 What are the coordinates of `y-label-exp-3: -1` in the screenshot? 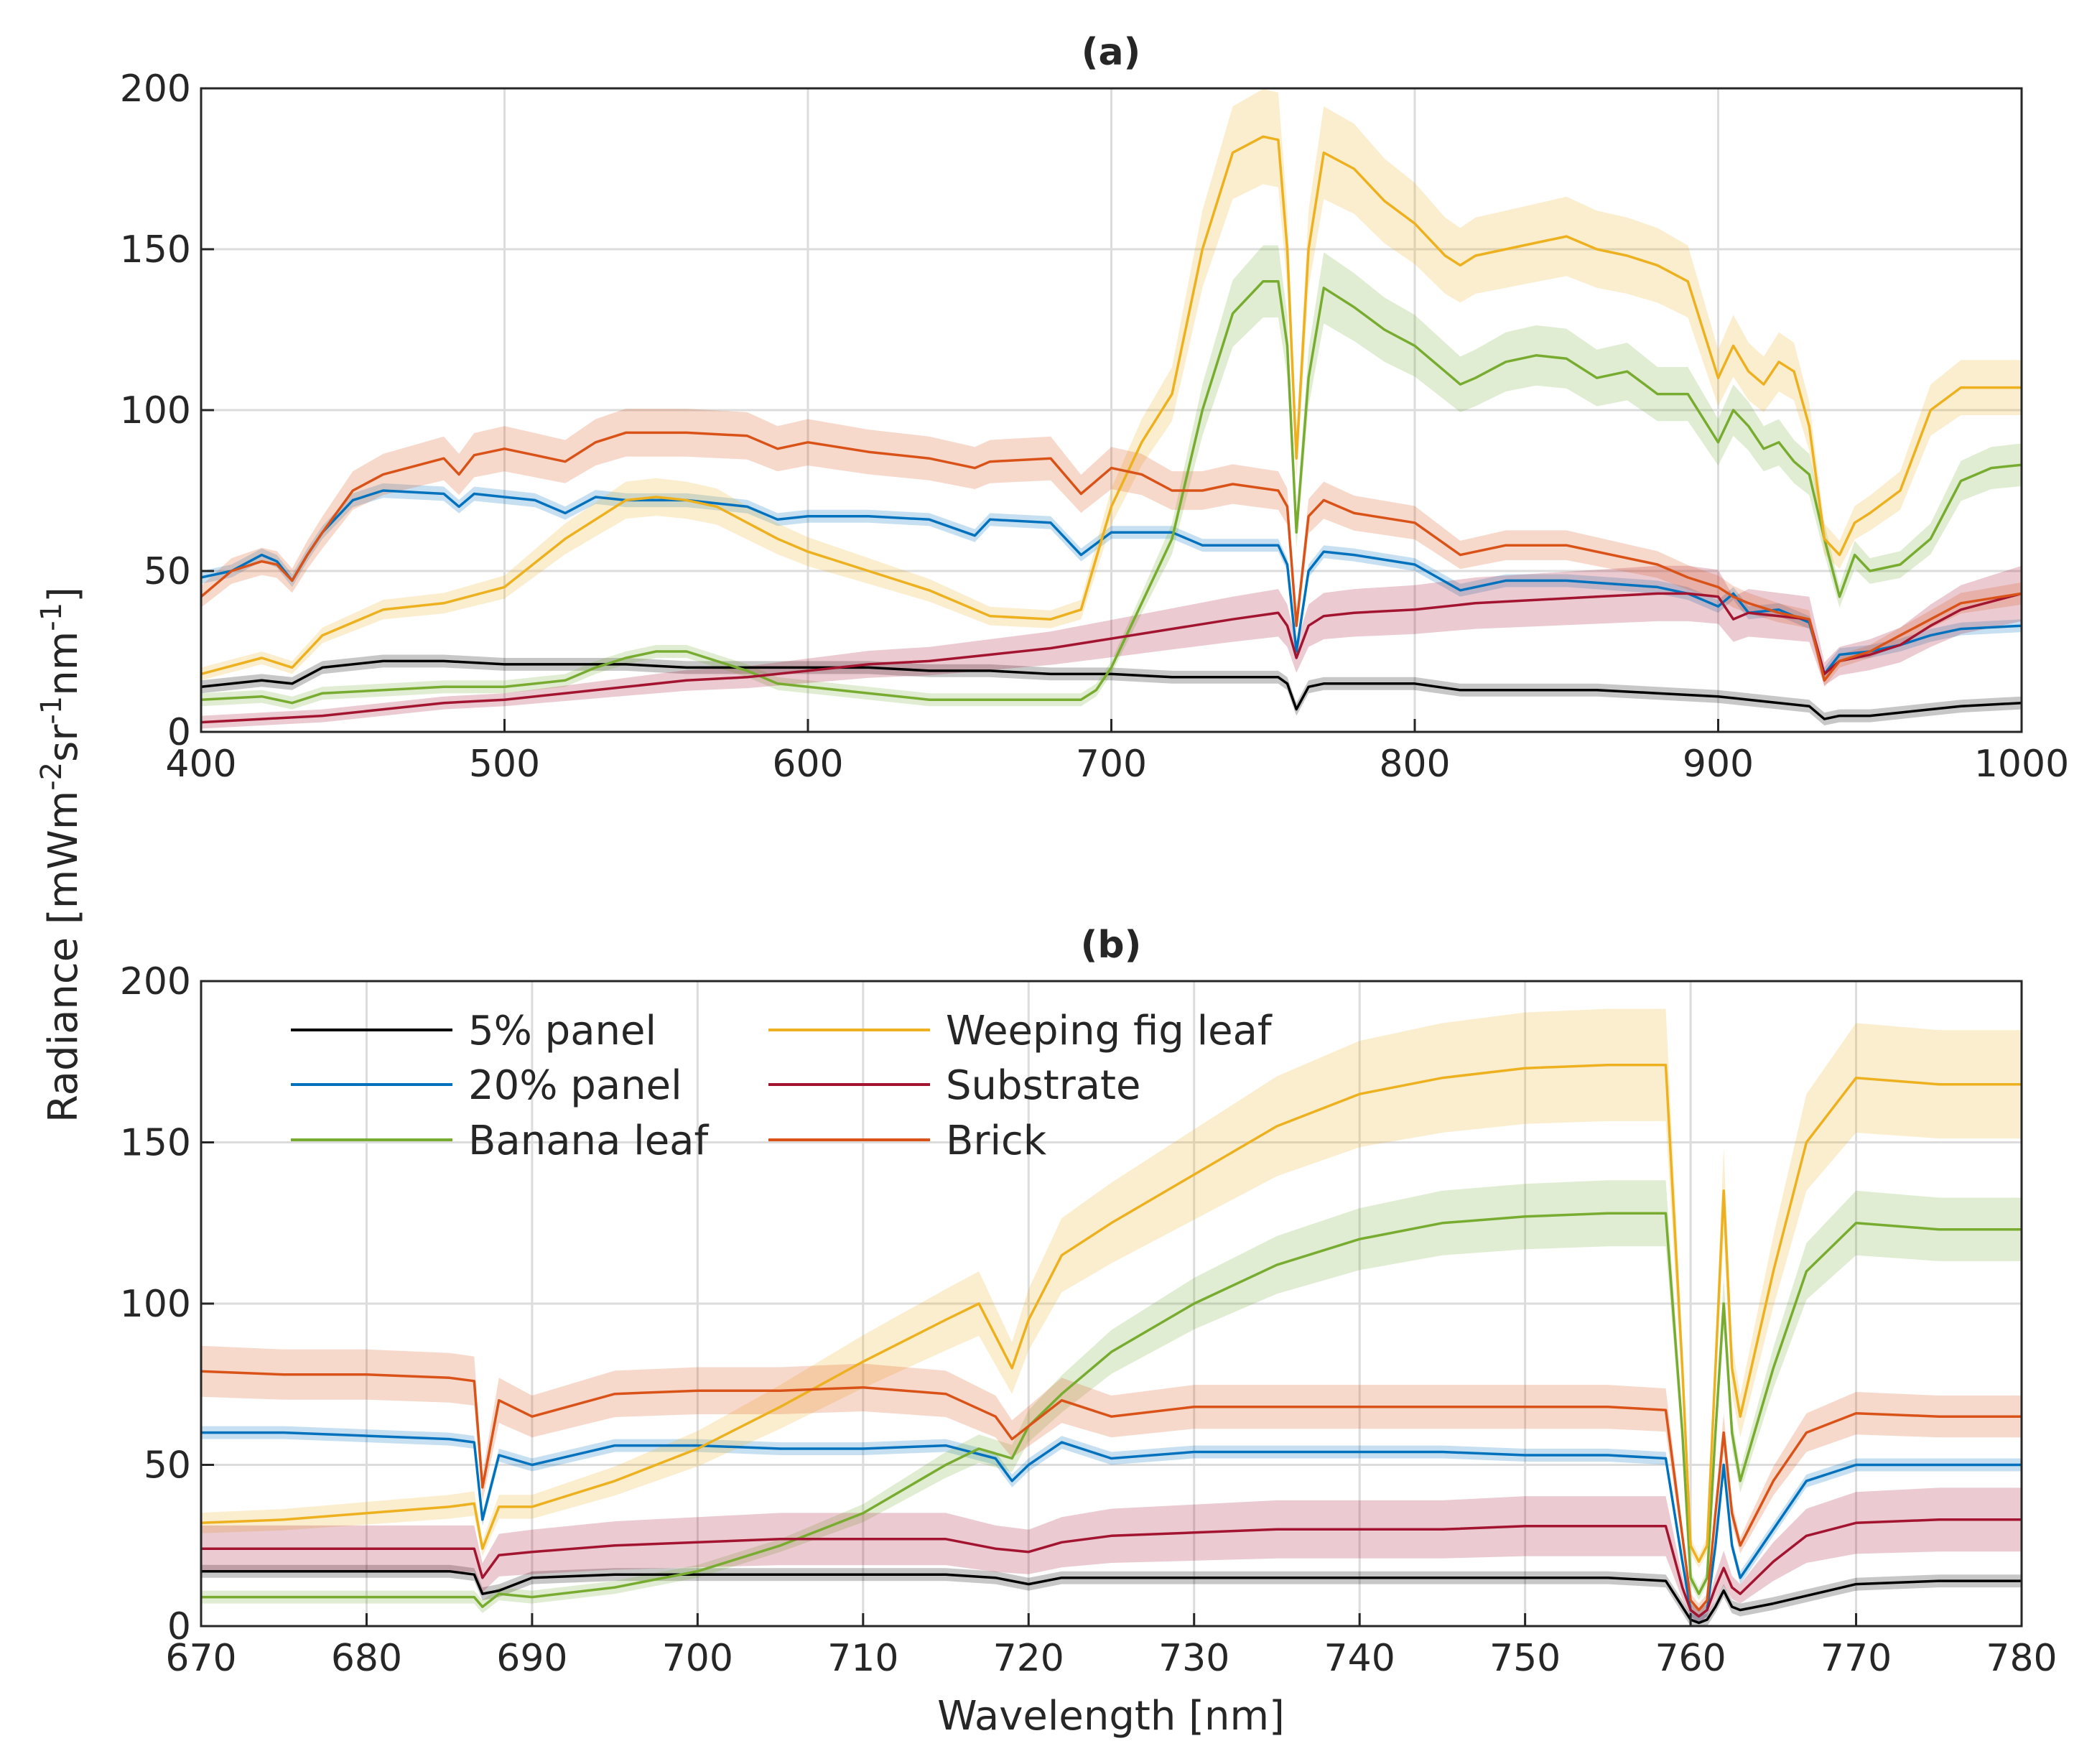 It's located at (51, 617).